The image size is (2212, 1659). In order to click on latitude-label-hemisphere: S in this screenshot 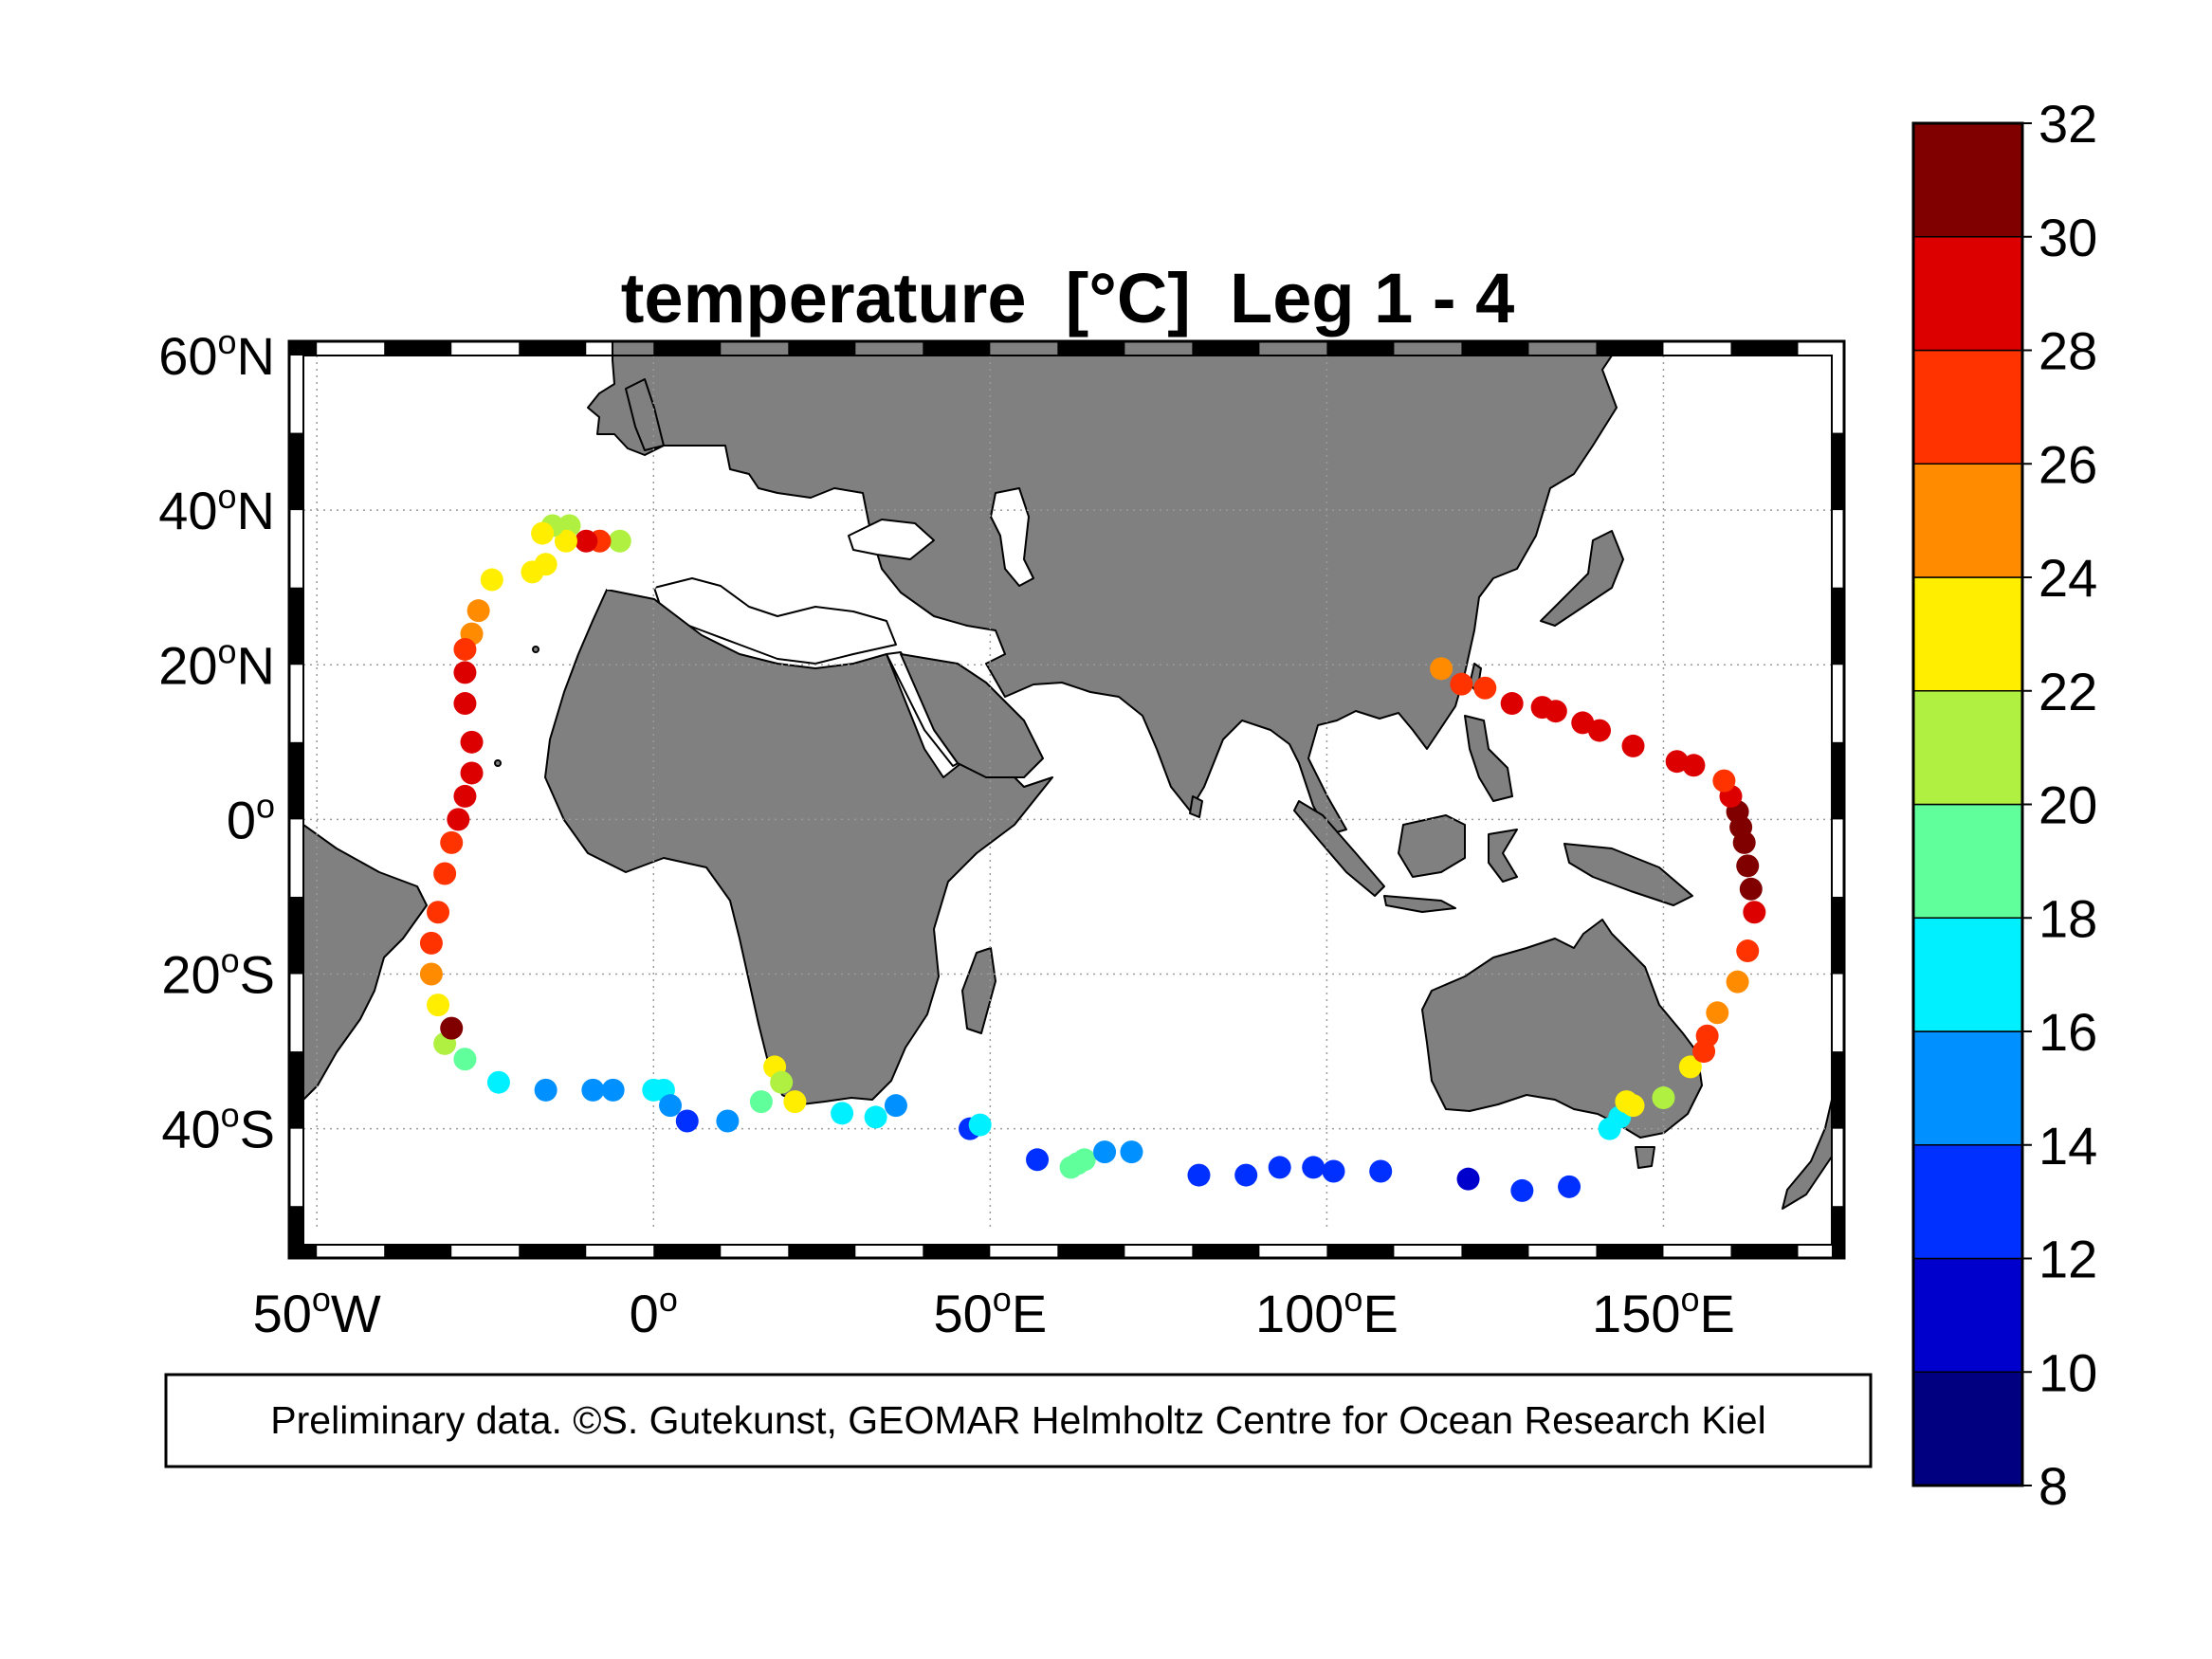, I will do `click(257, 1129)`.